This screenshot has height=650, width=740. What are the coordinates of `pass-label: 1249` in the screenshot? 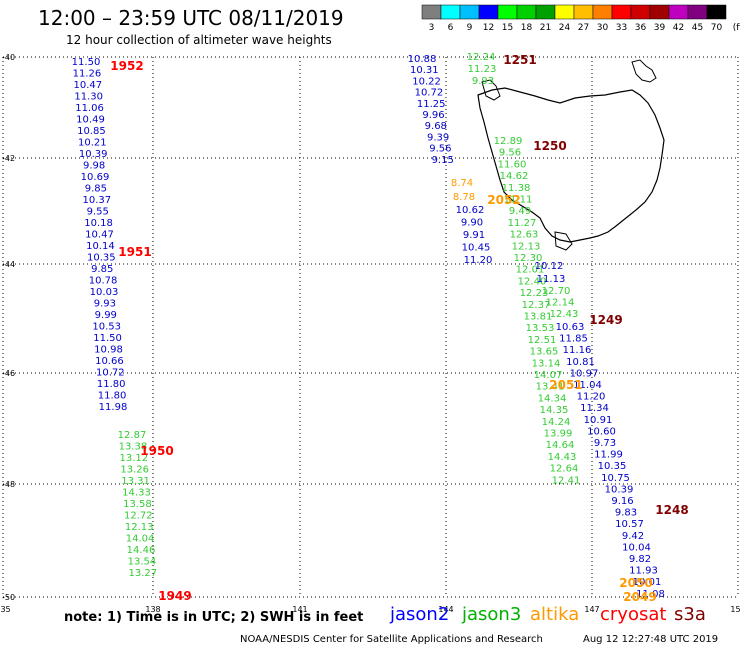 It's located at (605, 320).